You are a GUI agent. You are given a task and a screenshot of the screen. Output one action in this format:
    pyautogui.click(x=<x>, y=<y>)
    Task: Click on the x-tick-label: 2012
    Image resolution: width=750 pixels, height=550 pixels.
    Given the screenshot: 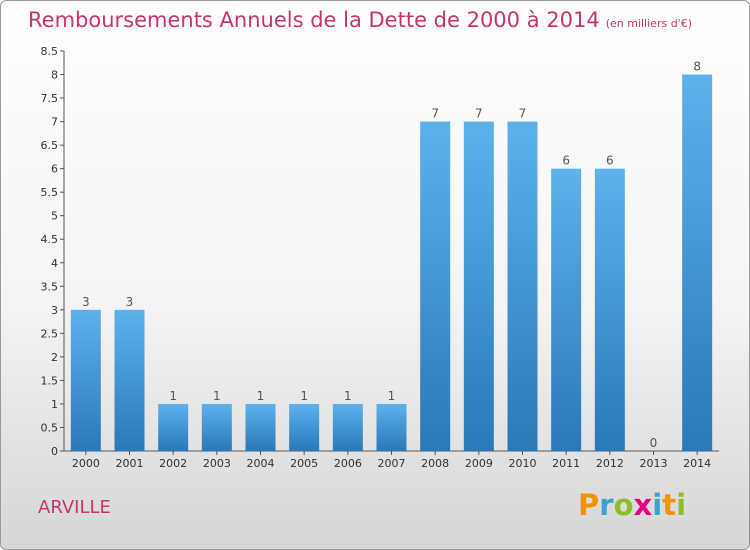 What is the action you would take?
    pyautogui.click(x=610, y=463)
    